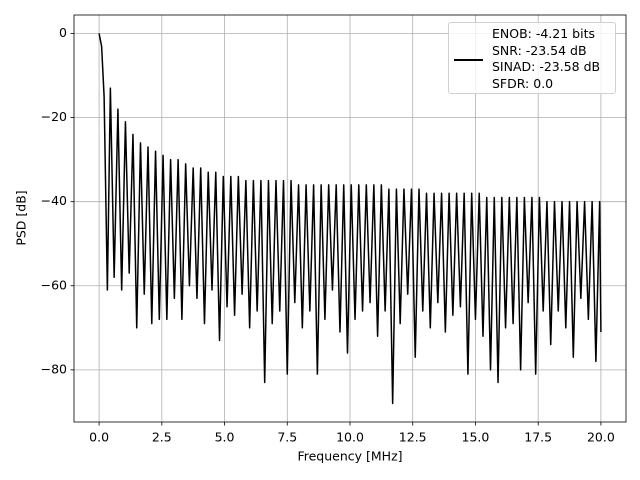 Image resolution: width=640 pixels, height=480 pixels. What do you see at coordinates (54, 284) in the screenshot?
I see `y-tick-label: −60` at bounding box center [54, 284].